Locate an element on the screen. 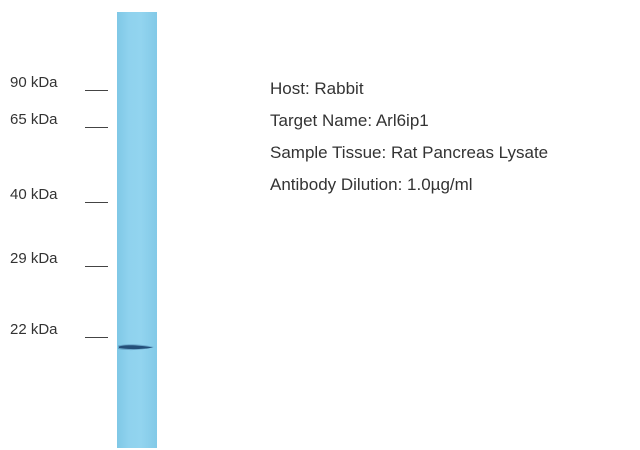 The height and width of the screenshot is (450, 640). antibody-dilution-text: Antibody Dilution: 1.0µg/ml is located at coordinates (371, 184).